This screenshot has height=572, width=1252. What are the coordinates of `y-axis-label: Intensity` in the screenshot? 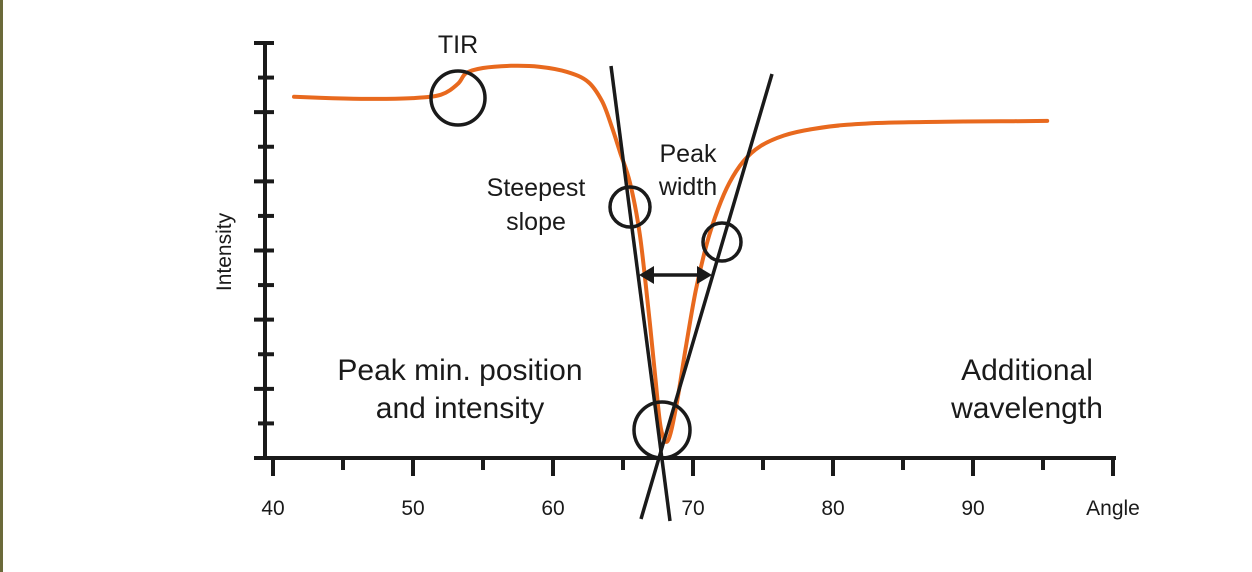 It's located at (224, 251).